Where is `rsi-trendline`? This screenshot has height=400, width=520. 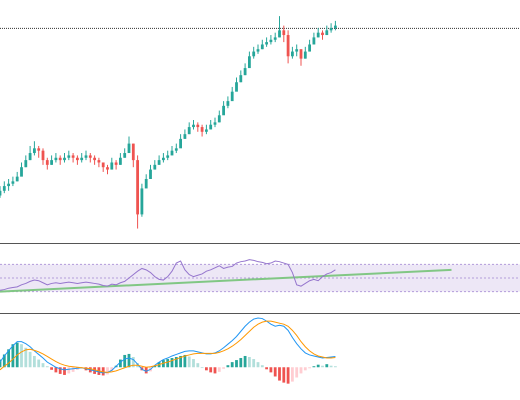
rsi-trendline is located at coordinates (226, 280).